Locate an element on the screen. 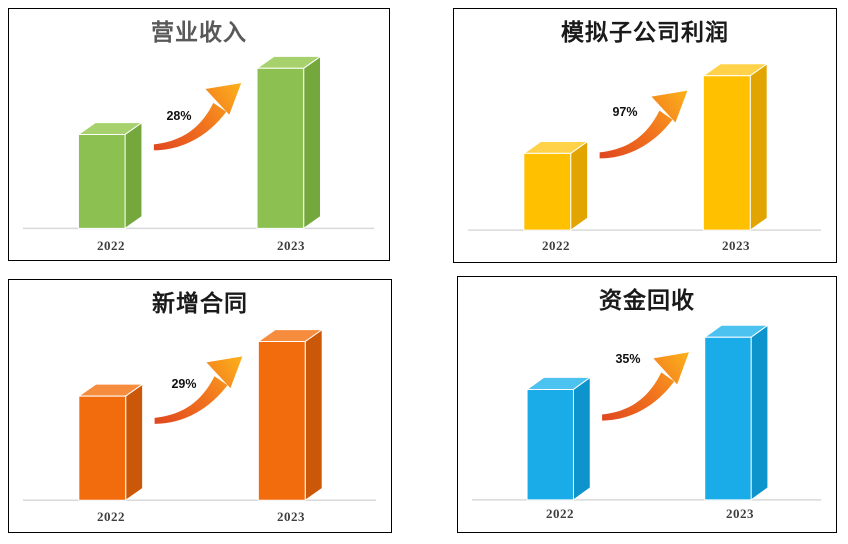  chart-title: 新增合同 is located at coordinates (200, 303).